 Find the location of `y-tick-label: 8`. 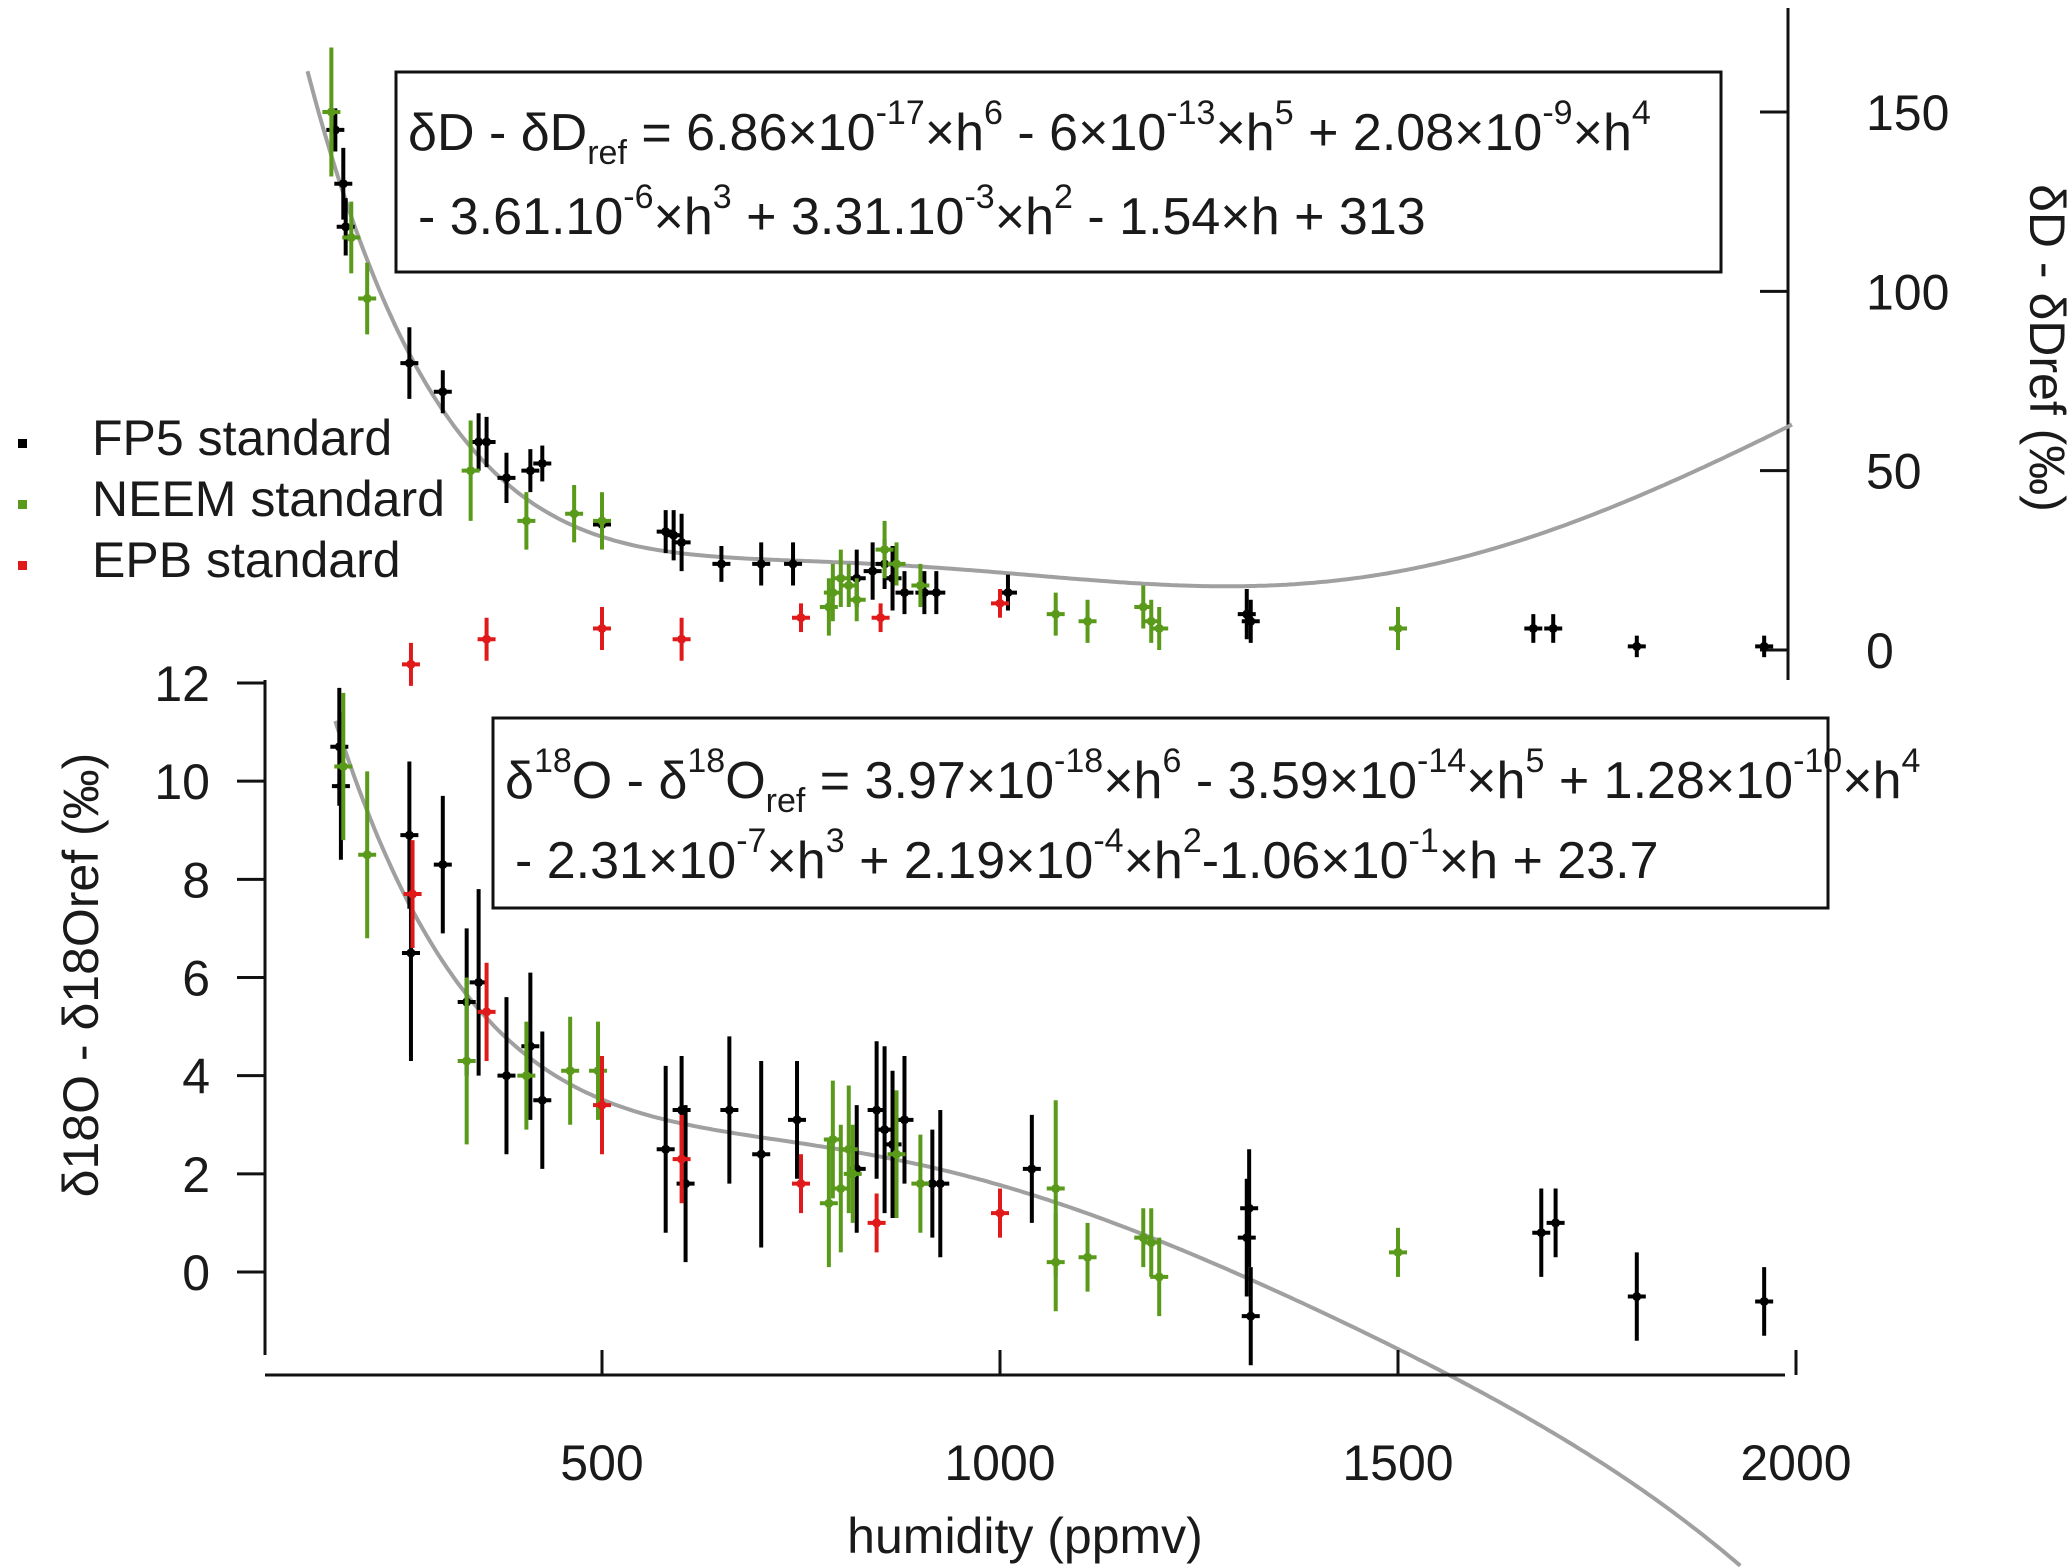

y-tick-label: 8 is located at coordinates (196, 880).